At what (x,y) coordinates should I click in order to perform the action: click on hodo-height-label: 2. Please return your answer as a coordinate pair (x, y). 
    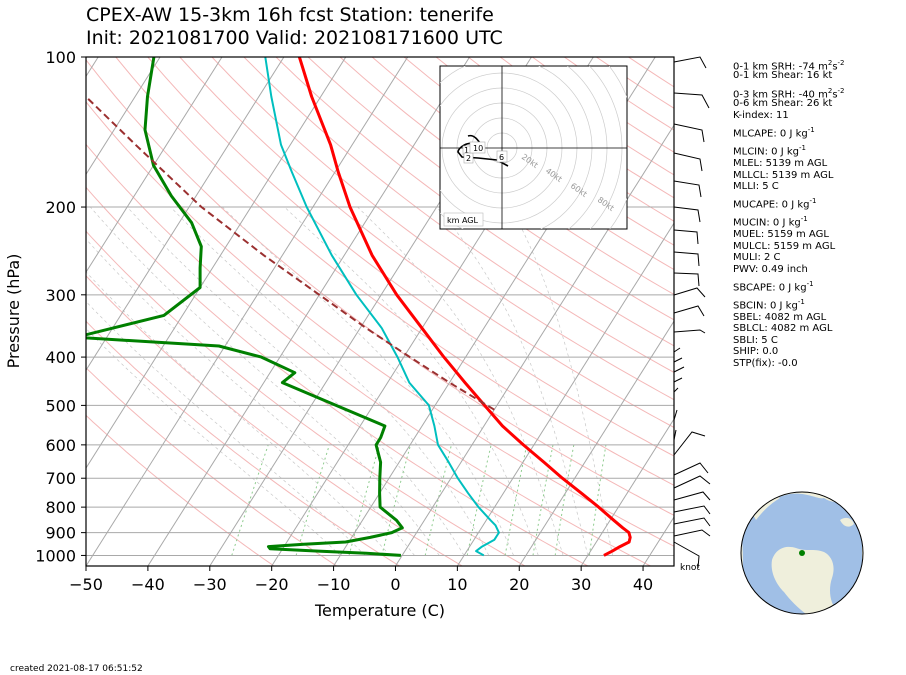
    Looking at the image, I should click on (468, 158).